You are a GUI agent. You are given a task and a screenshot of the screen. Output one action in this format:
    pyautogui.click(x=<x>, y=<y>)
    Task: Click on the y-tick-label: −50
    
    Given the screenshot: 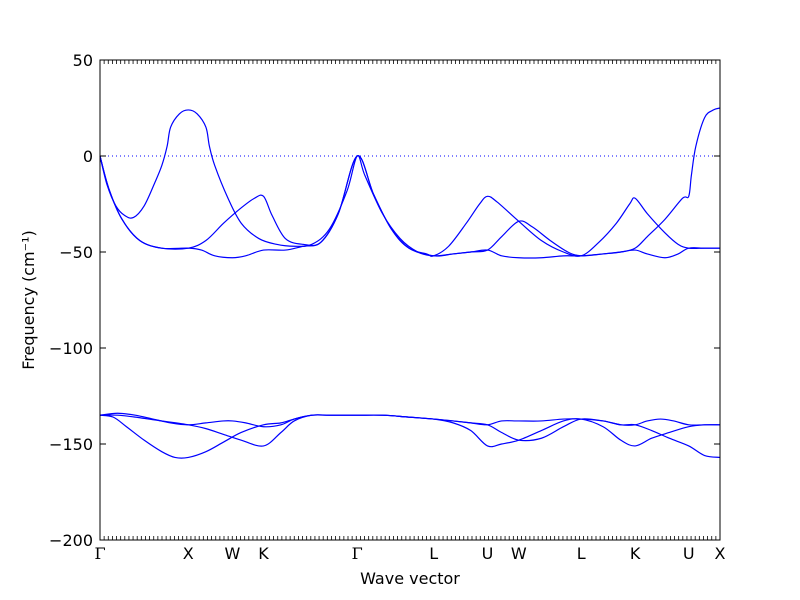 What is the action you would take?
    pyautogui.click(x=76, y=252)
    